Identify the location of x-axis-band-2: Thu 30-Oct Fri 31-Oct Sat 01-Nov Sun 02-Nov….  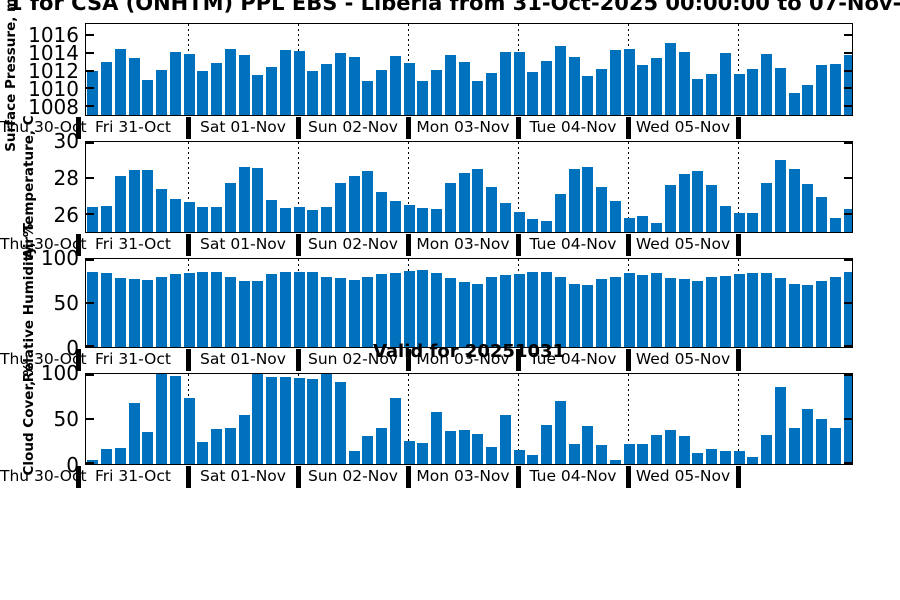
(450, 245).